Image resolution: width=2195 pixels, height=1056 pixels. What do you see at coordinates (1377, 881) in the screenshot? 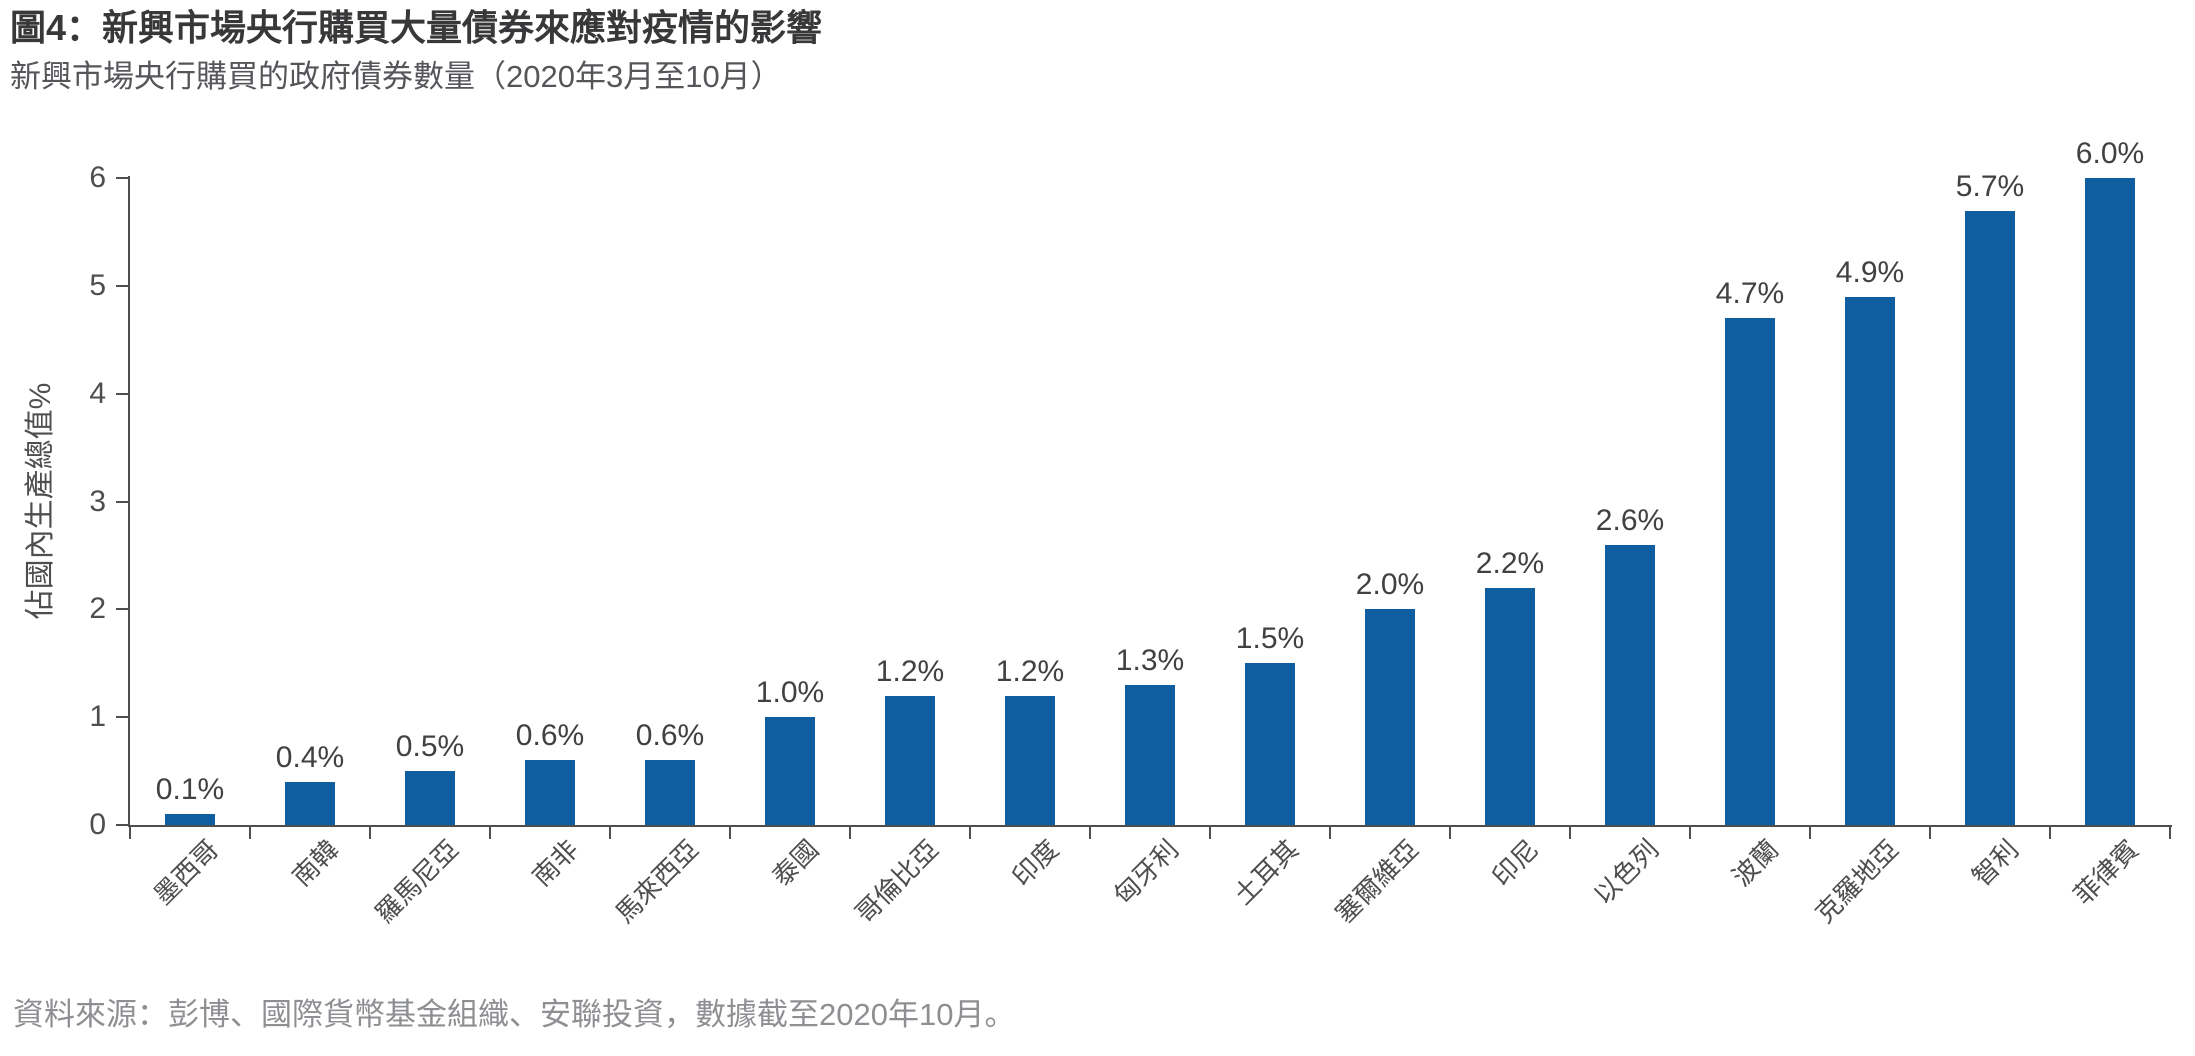
I see `x-category-label: 塞爾維亞` at bounding box center [1377, 881].